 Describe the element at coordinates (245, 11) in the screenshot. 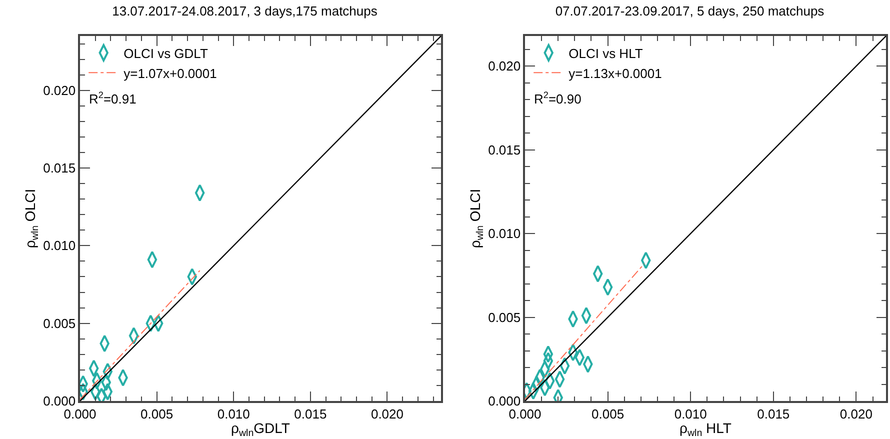

I see `chart-title: 13.07.2017-24.08.2017, 3 days,175 matchups` at that location.